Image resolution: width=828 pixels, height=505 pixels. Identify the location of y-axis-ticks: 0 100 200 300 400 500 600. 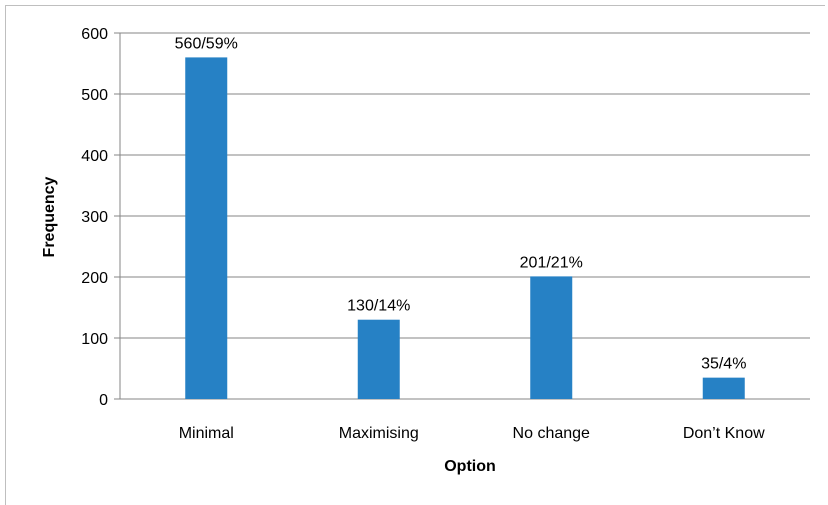
(94, 217).